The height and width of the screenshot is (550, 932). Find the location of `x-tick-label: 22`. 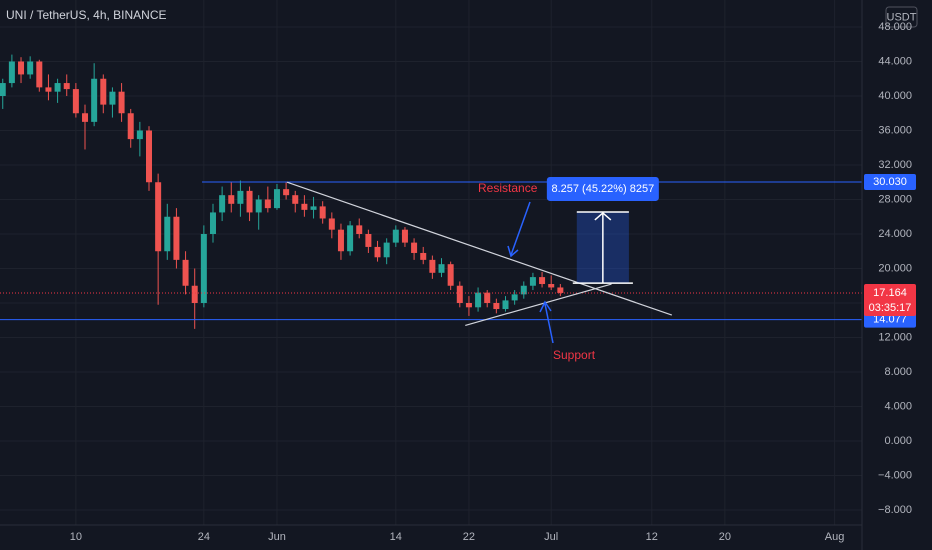

x-tick-label: 22 is located at coordinates (469, 537).